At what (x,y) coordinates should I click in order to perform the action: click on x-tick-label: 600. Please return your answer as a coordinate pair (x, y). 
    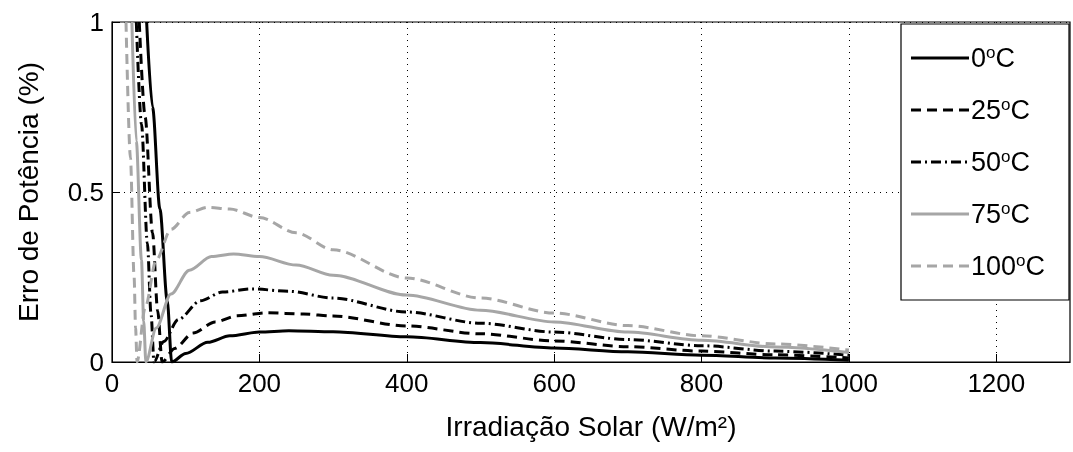
    Looking at the image, I should click on (554, 383).